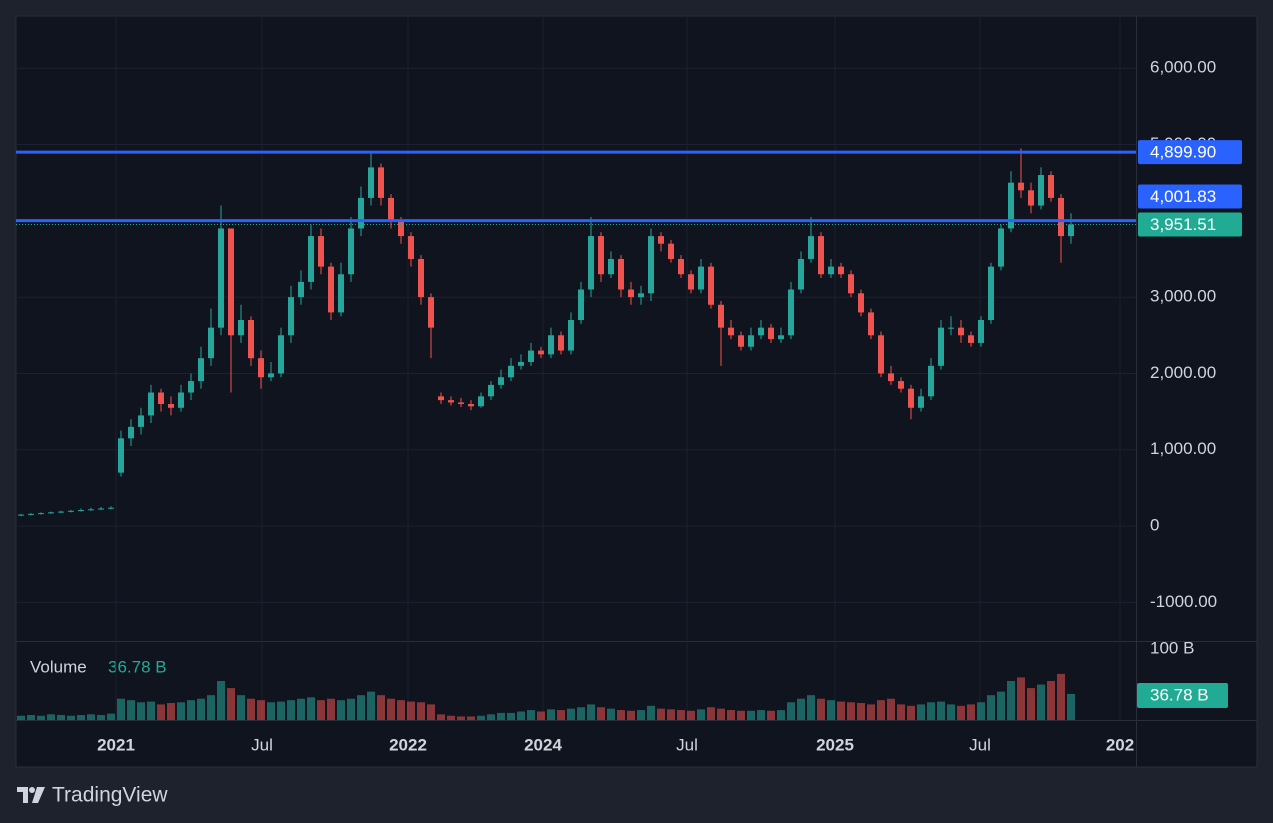  Describe the element at coordinates (980, 744) in the screenshot. I see `x-tick-label: Jul` at that location.